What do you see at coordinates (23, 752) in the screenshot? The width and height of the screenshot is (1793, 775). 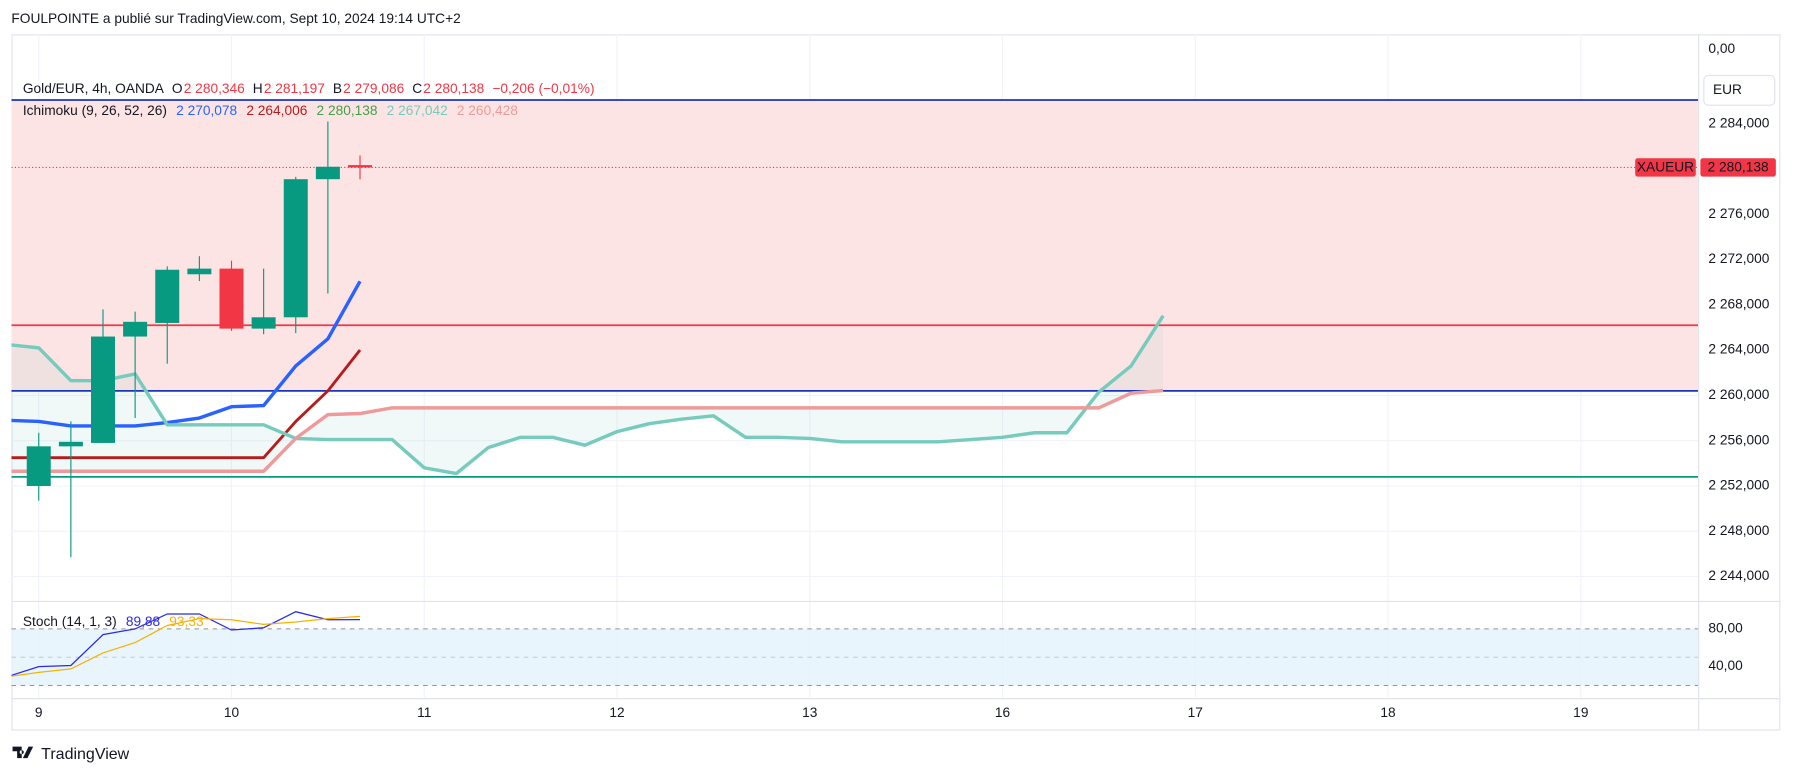 I see `logo-glyph` at bounding box center [23, 752].